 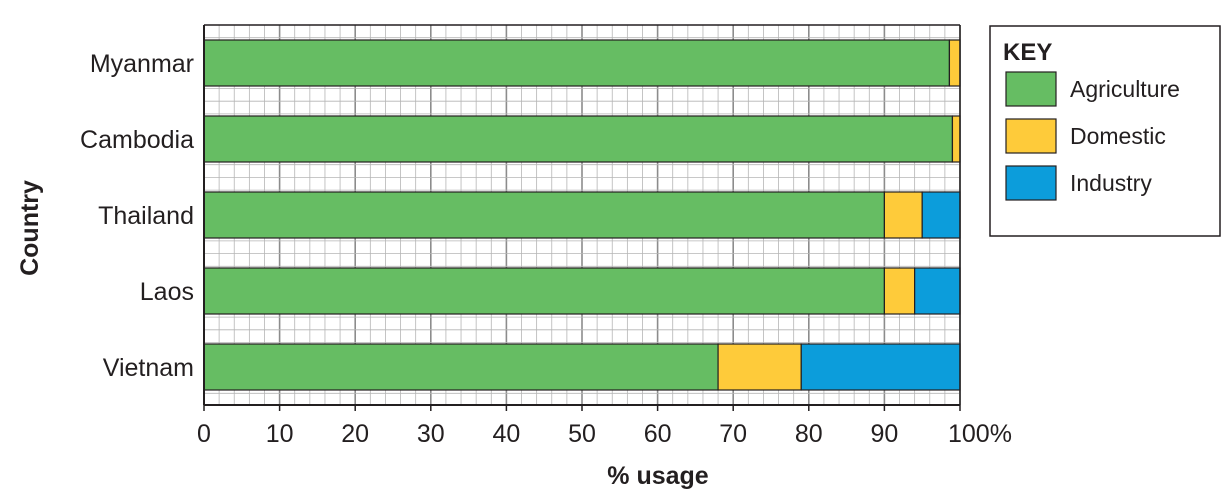 What do you see at coordinates (1118, 136) in the screenshot?
I see `legend-label-domestic: Domestic` at bounding box center [1118, 136].